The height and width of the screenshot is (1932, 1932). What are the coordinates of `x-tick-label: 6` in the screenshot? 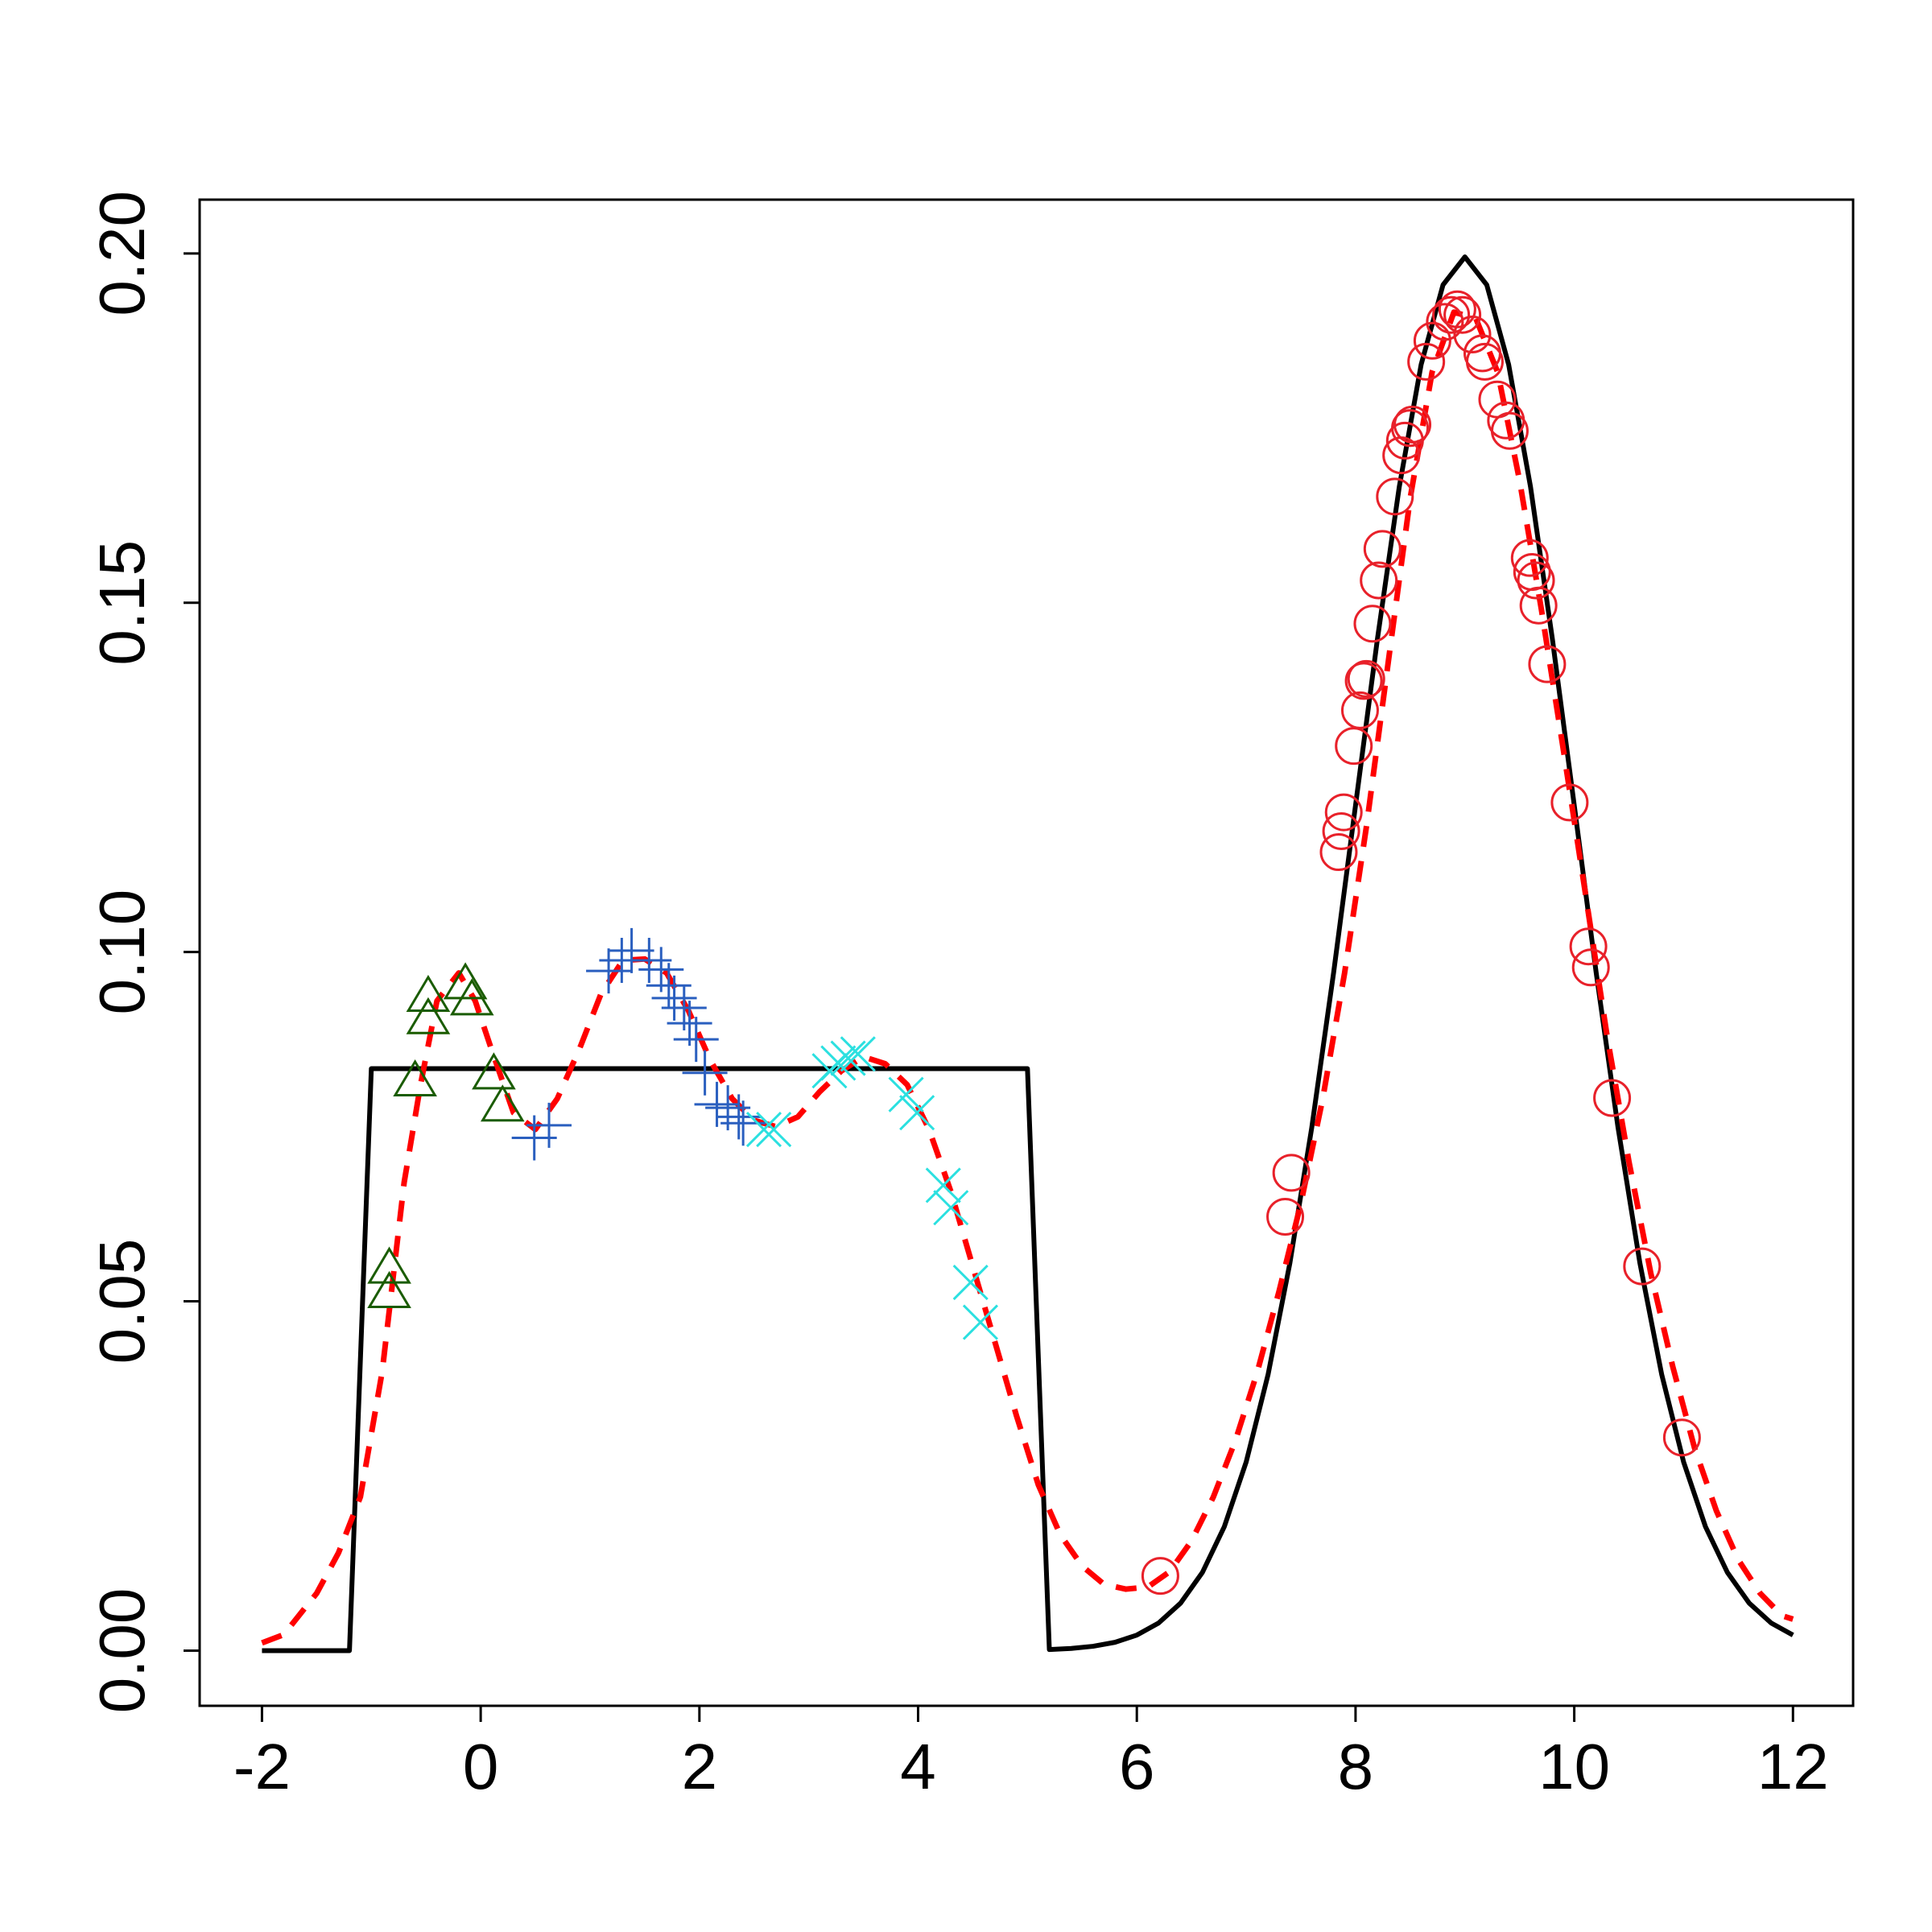 It's located at (1137, 1767).